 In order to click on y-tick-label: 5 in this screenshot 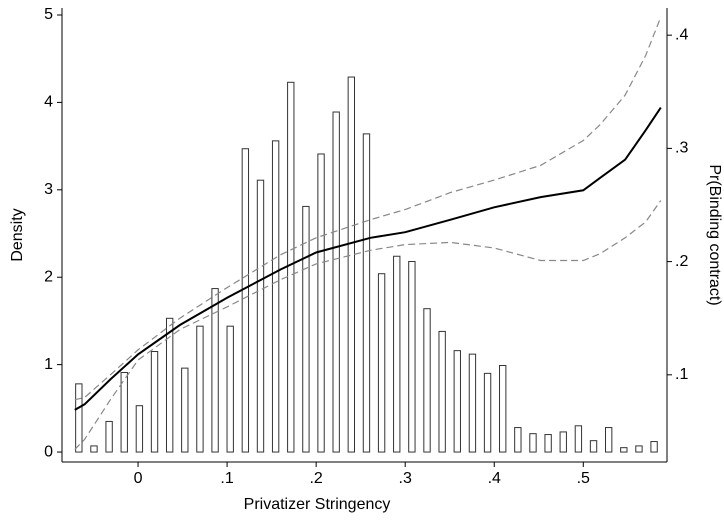, I will do `click(48, 14)`.